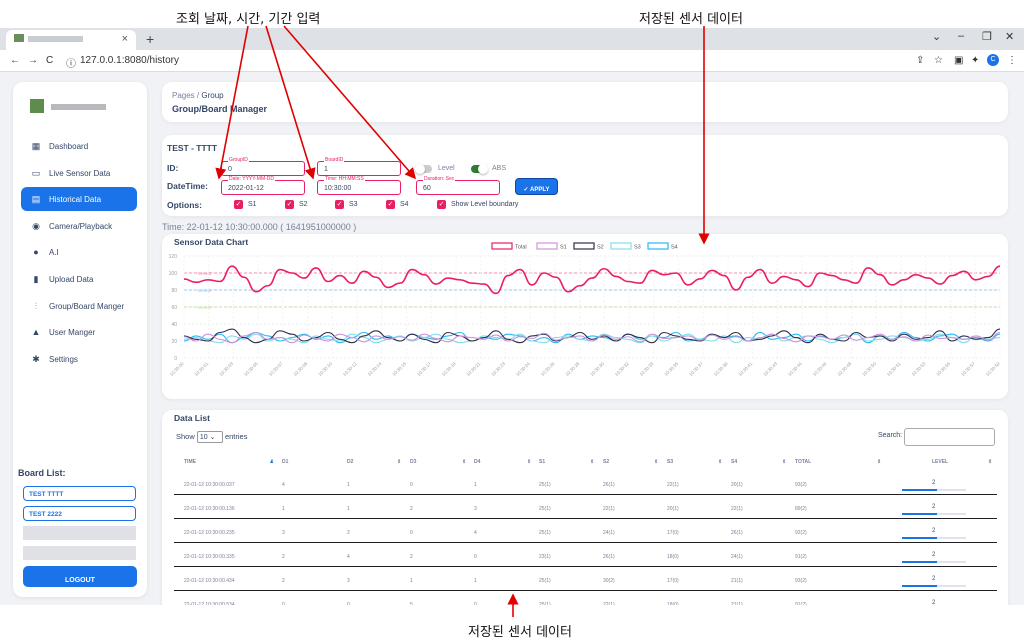  What do you see at coordinates (350, 462) in the screenshot?
I see `column-header-d2: D2` at bounding box center [350, 462].